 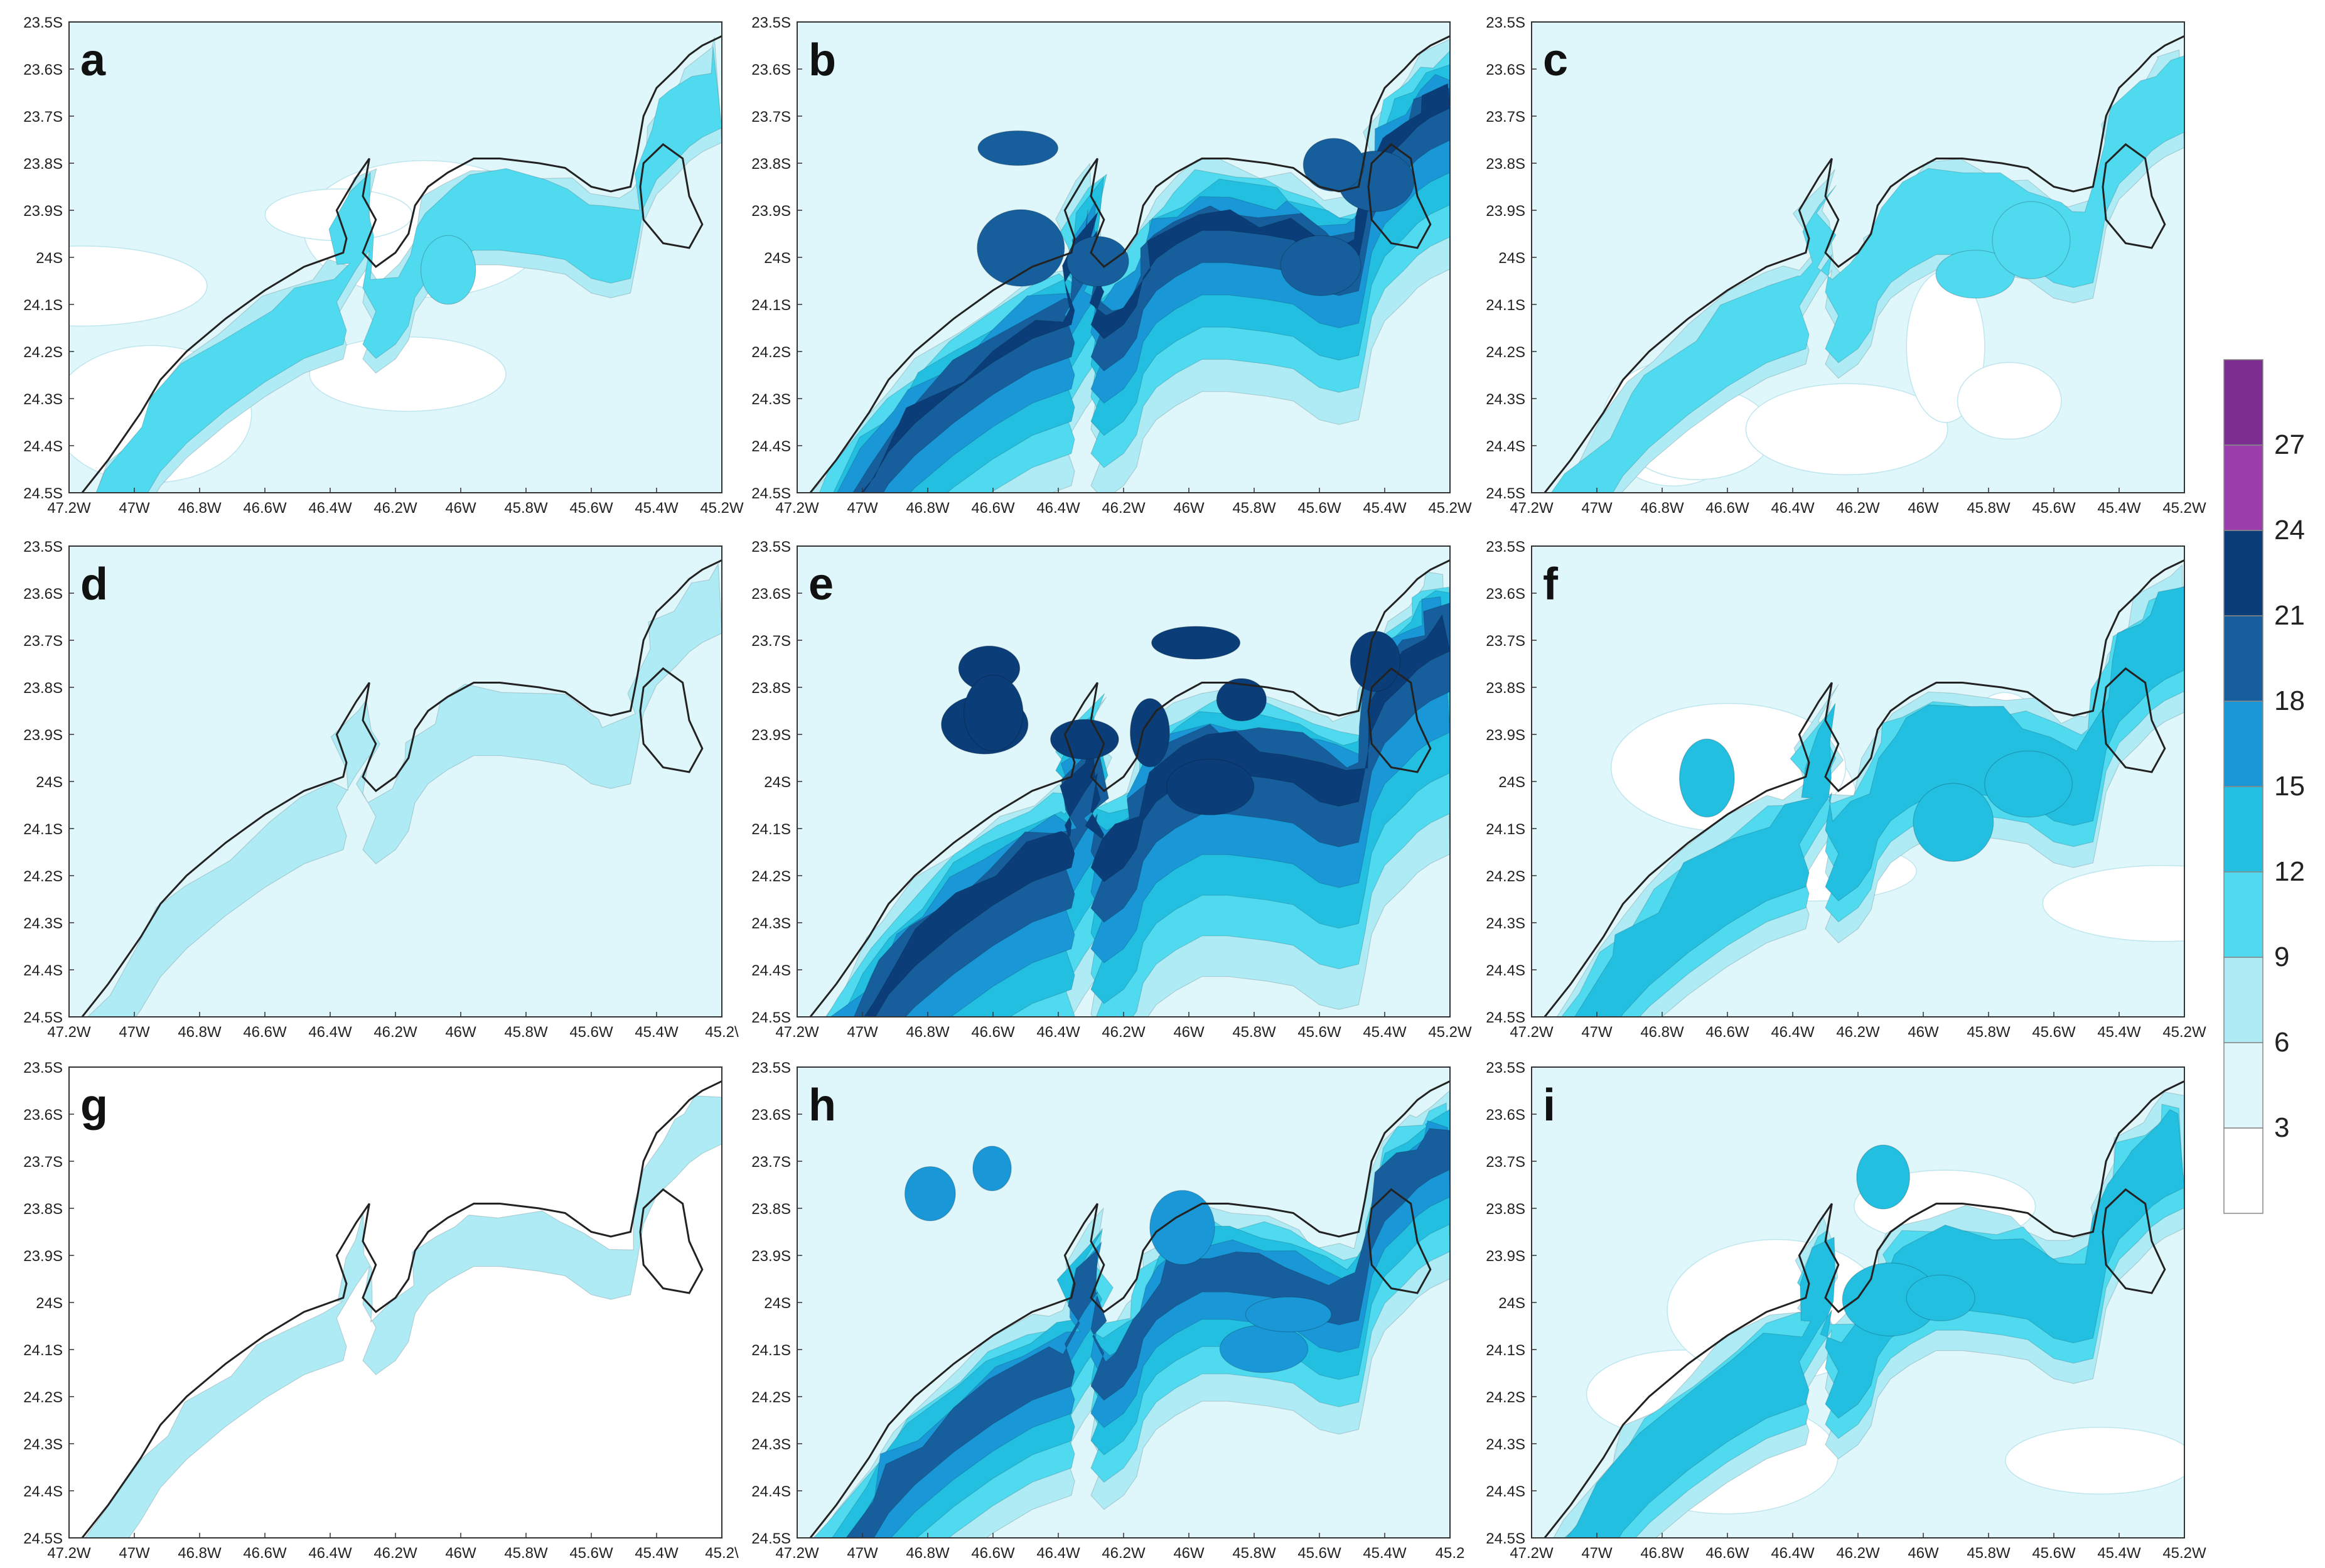 What do you see at coordinates (722, 1553) in the screenshot?
I see `lon-tick-label: 45.2\` at bounding box center [722, 1553].